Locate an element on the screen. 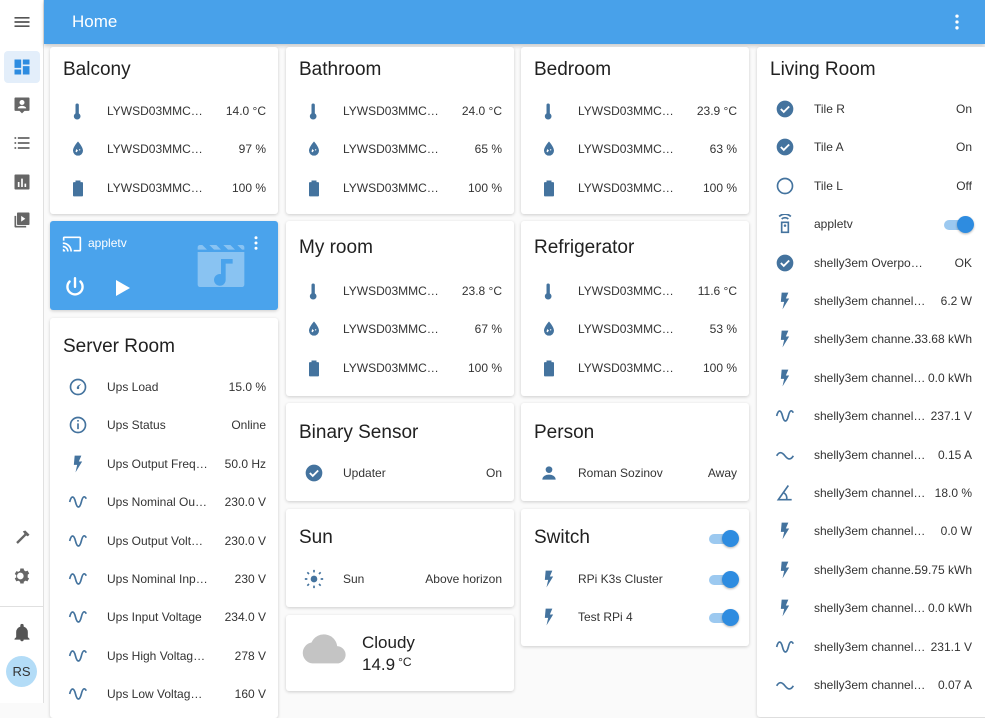 The width and height of the screenshot is (985, 718). entity-row: shelly3em channel A... 0.0 kWh is located at coordinates (871, 378).